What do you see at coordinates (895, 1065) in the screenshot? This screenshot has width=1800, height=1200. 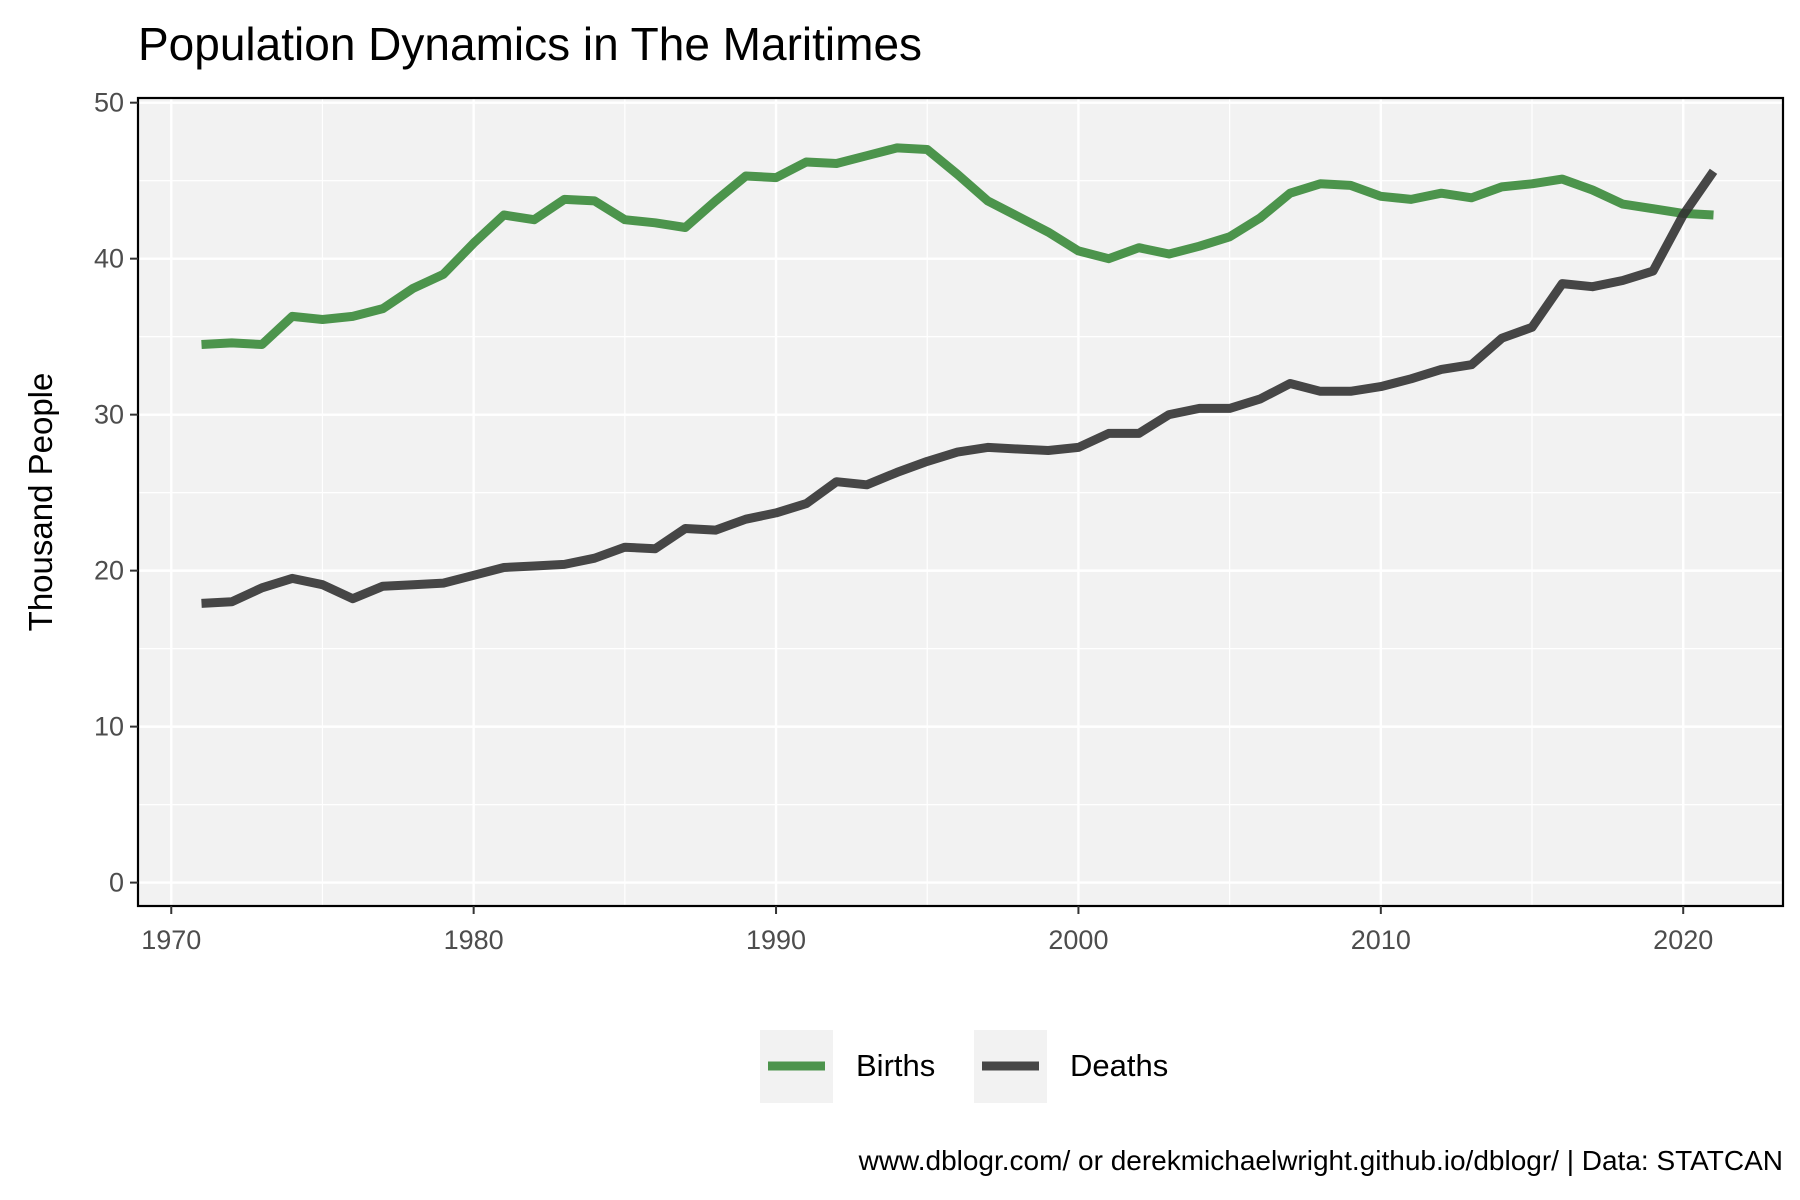 I see `legend-label-births: Births` at bounding box center [895, 1065].